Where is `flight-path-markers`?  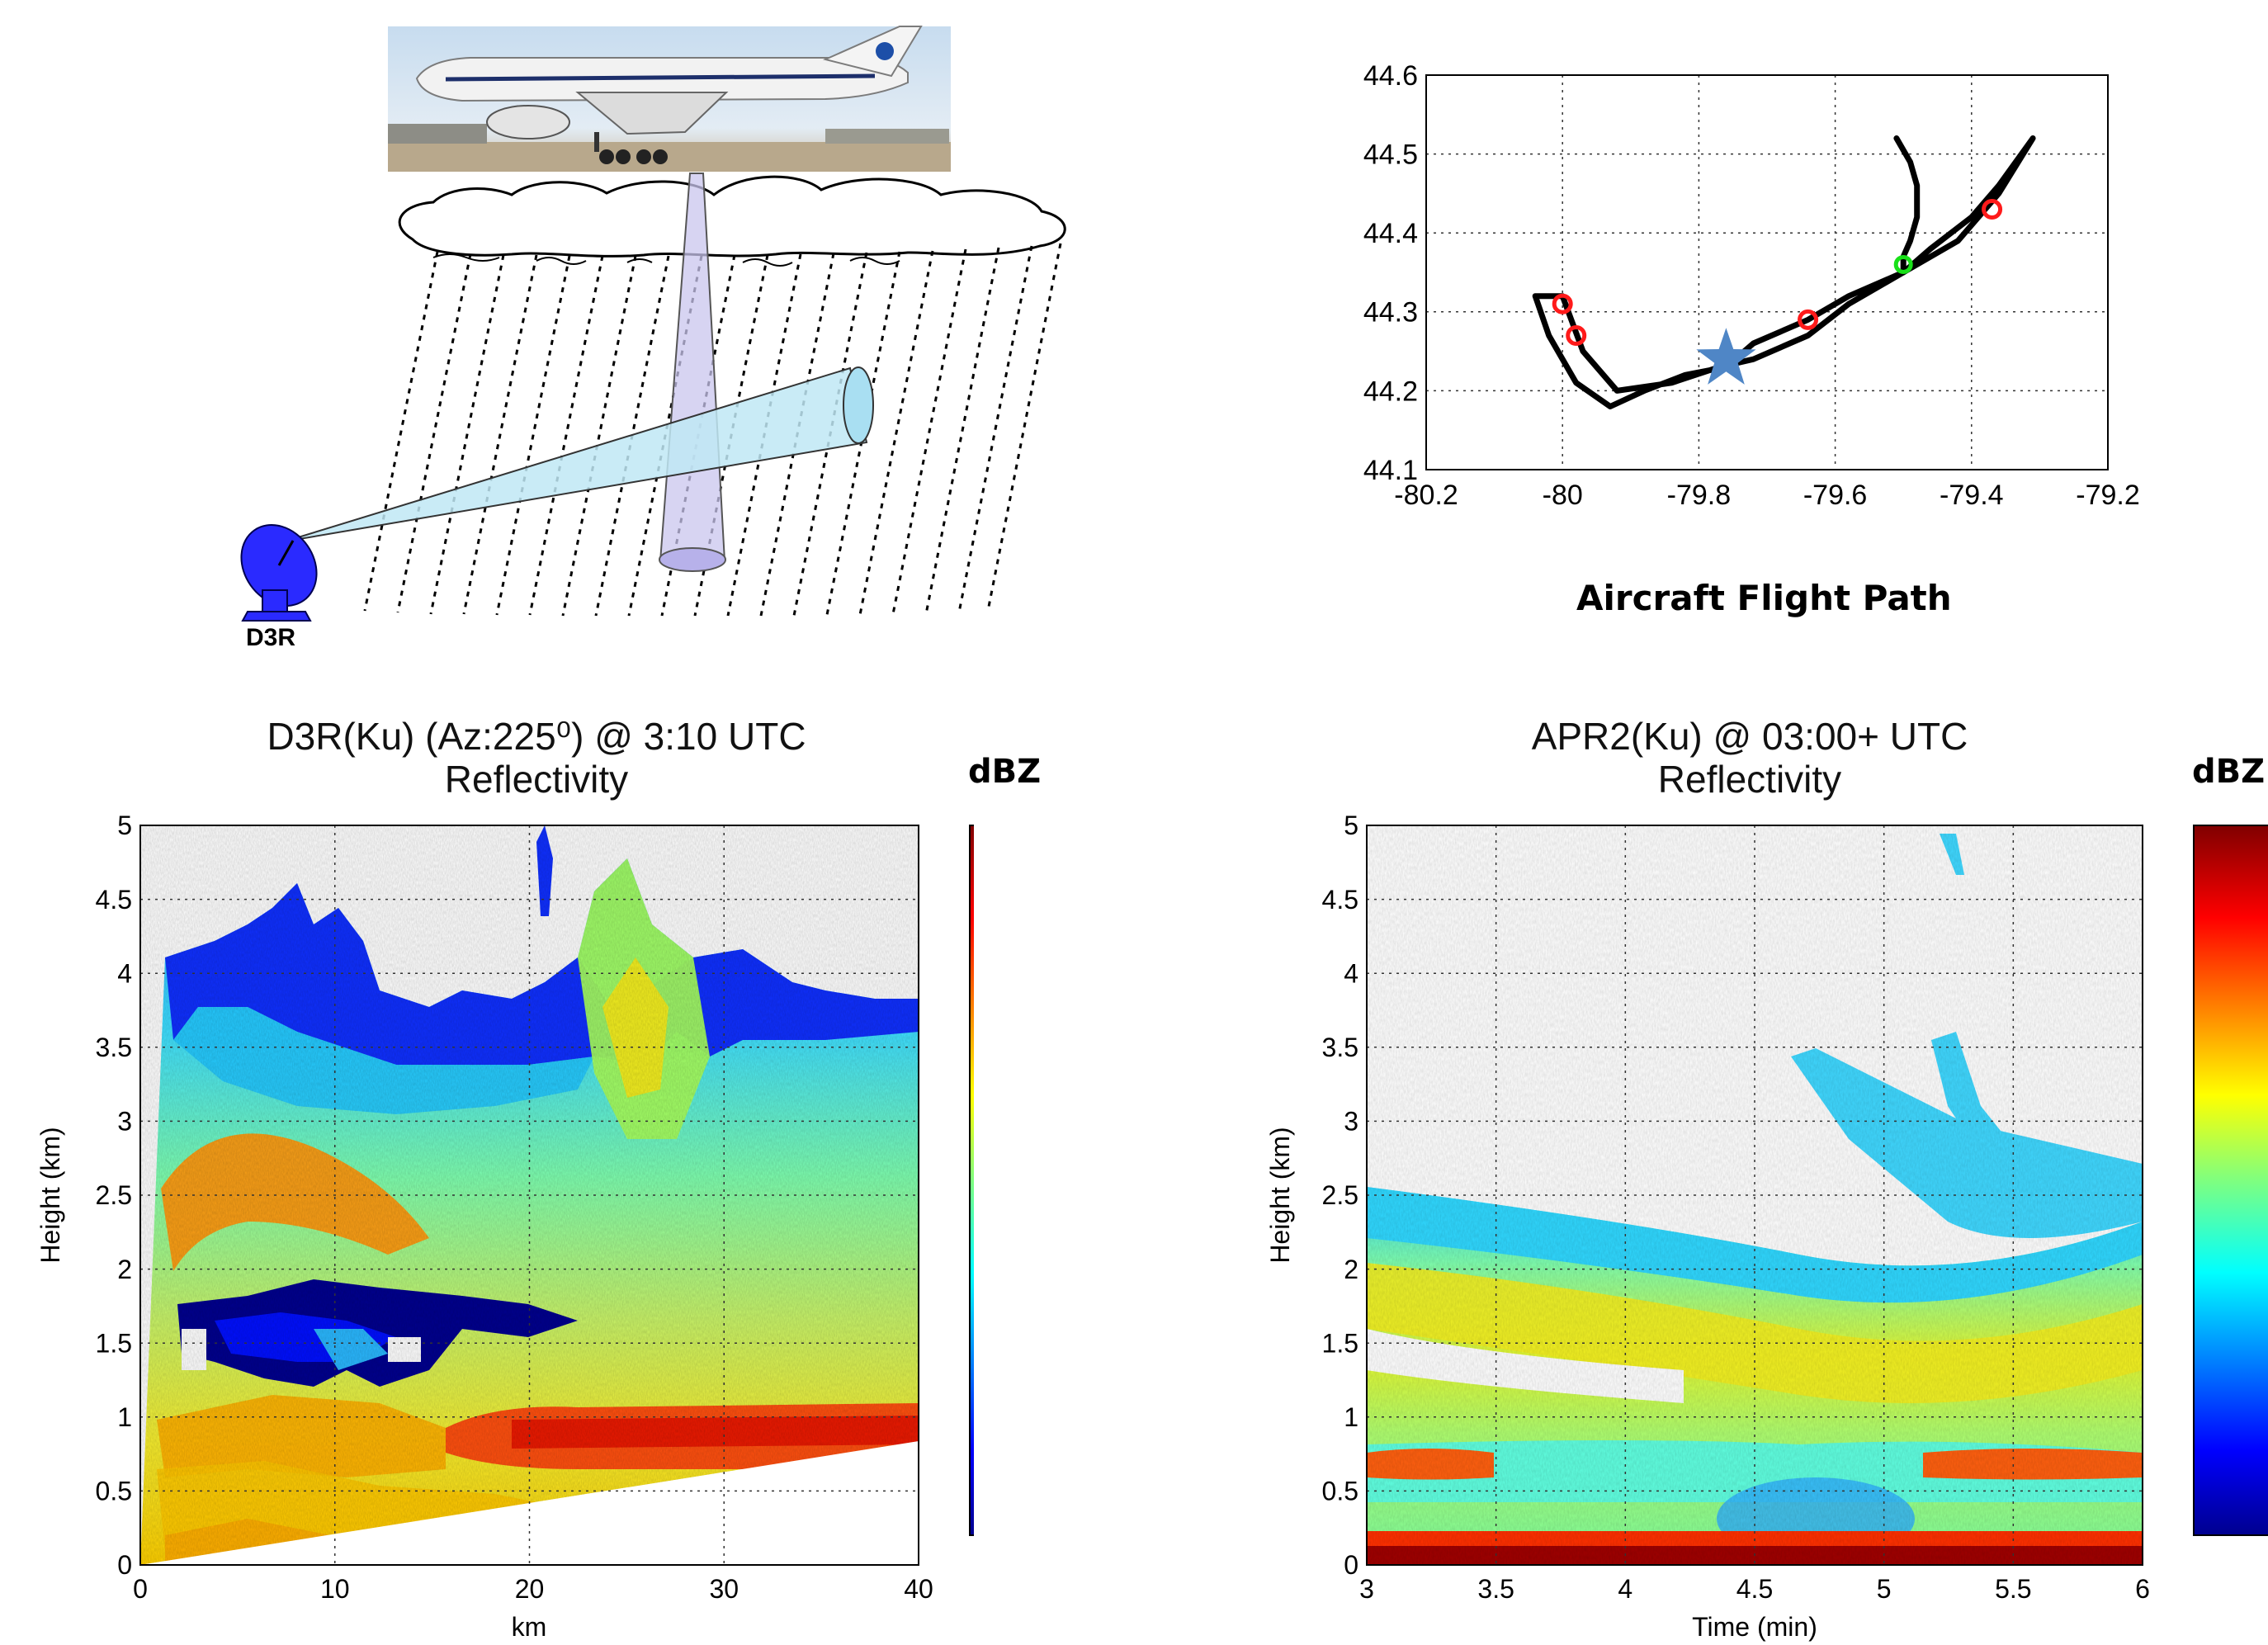
flight-path-markers is located at coordinates (1777, 292).